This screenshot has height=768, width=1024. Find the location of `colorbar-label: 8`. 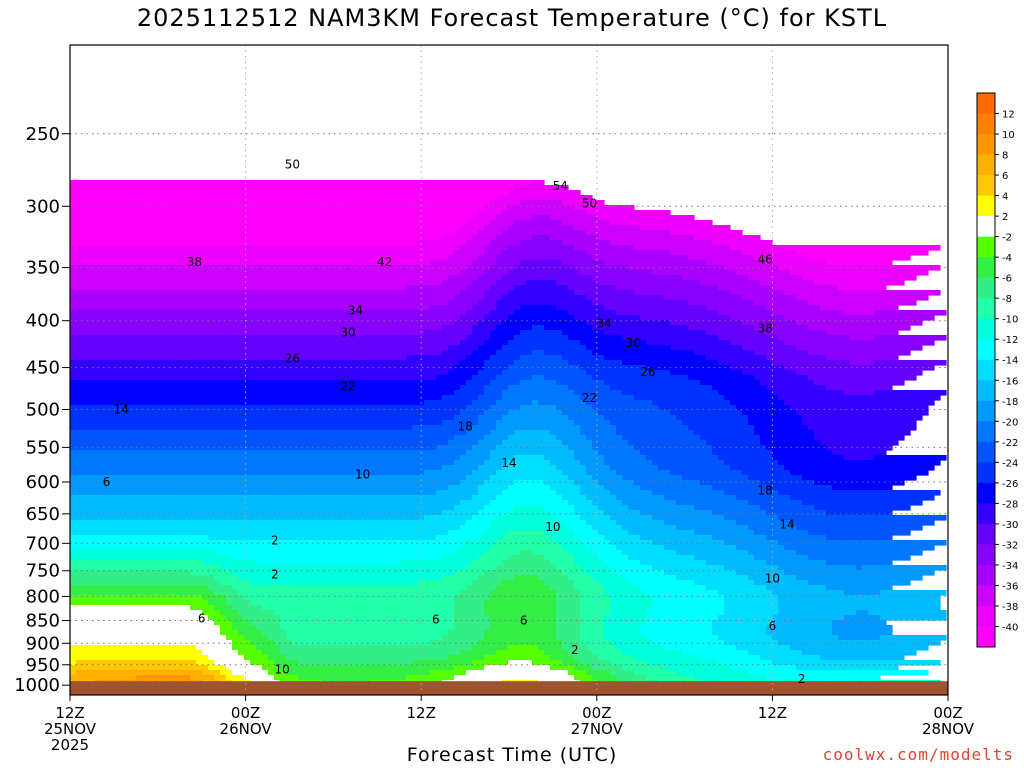

colorbar-label: 8 is located at coordinates (1005, 156).